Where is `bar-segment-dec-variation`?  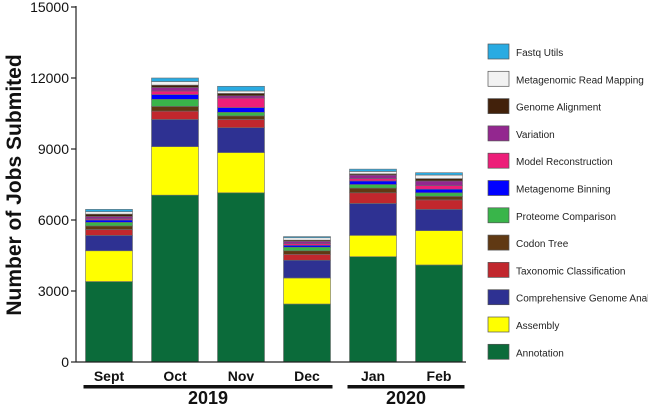 bar-segment-dec-variation is located at coordinates (307, 242).